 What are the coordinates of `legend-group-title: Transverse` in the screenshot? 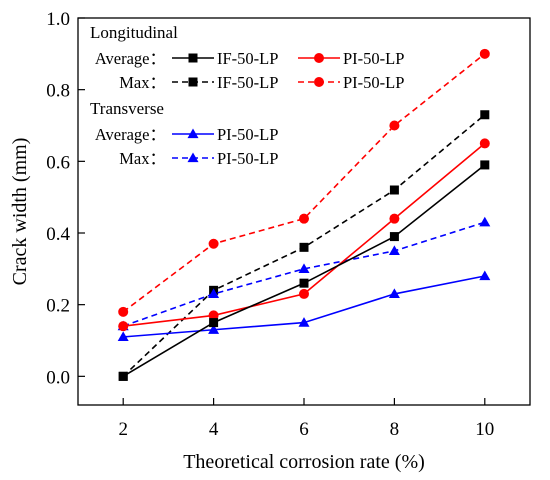 It's located at (127, 108).